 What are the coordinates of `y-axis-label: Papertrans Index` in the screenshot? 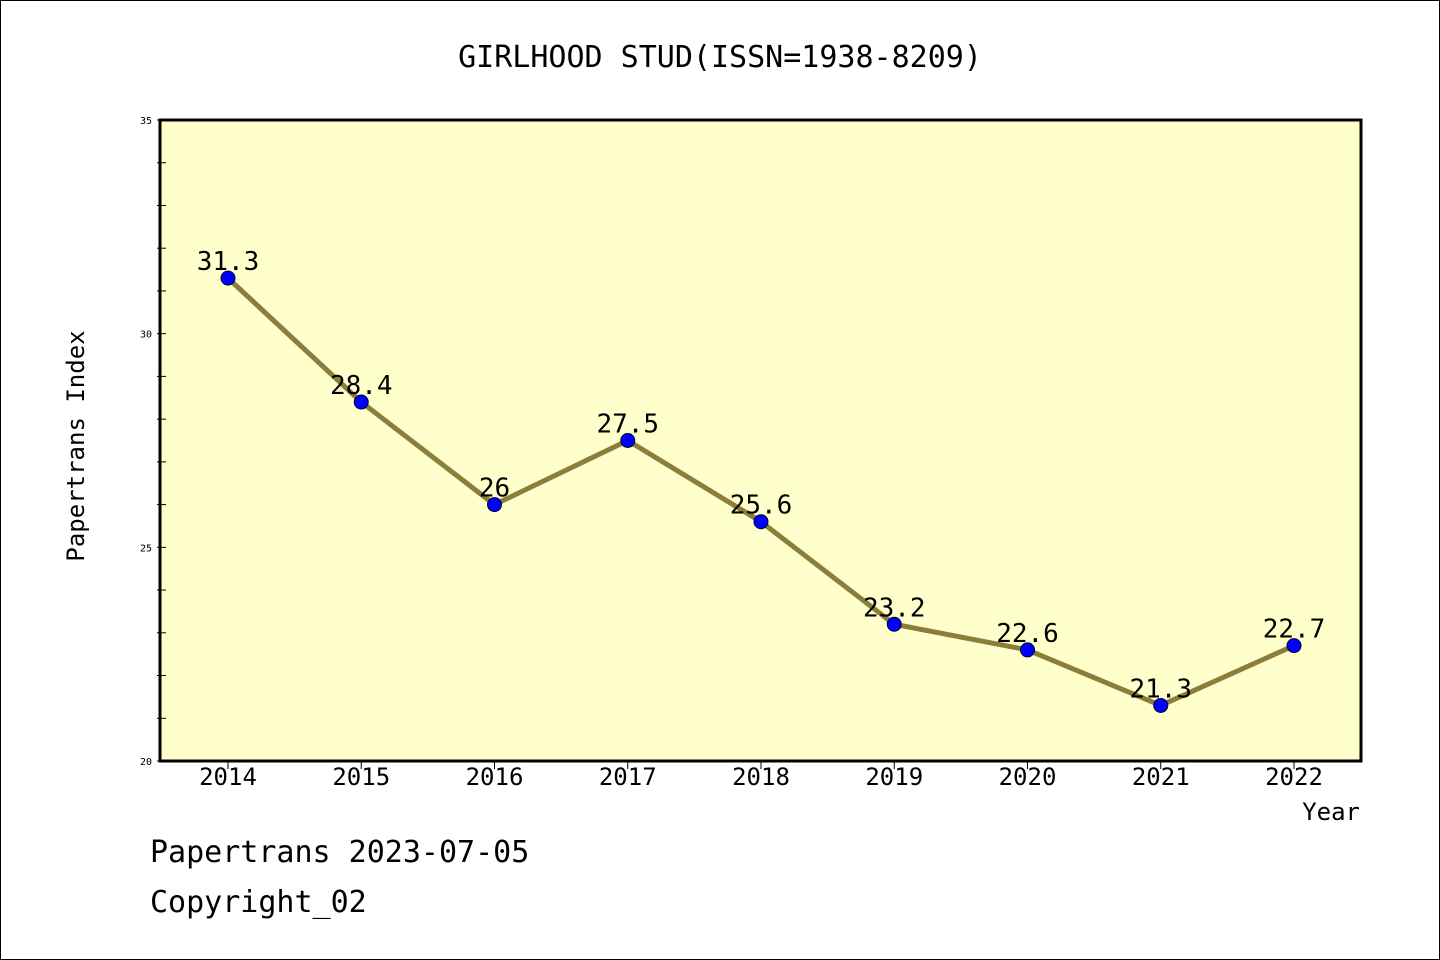 It's located at (76, 445).